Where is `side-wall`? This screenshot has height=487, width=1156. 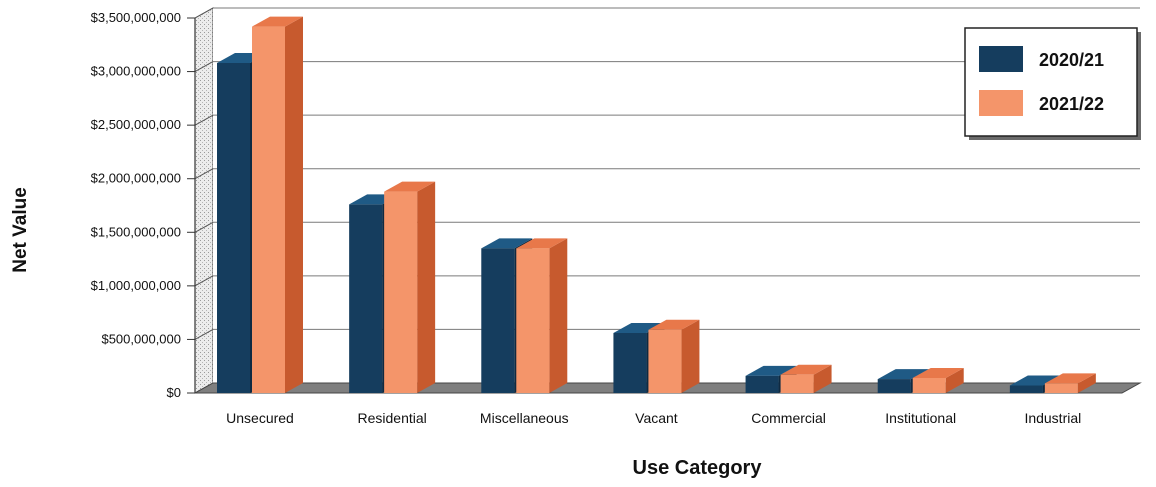 side-wall is located at coordinates (204, 200).